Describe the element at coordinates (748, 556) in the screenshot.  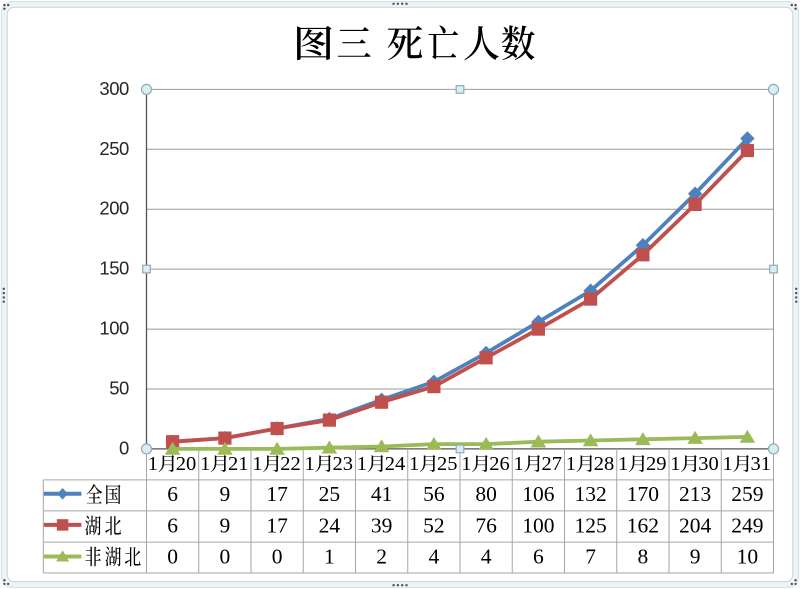
I see `svg-text: 10` at that location.